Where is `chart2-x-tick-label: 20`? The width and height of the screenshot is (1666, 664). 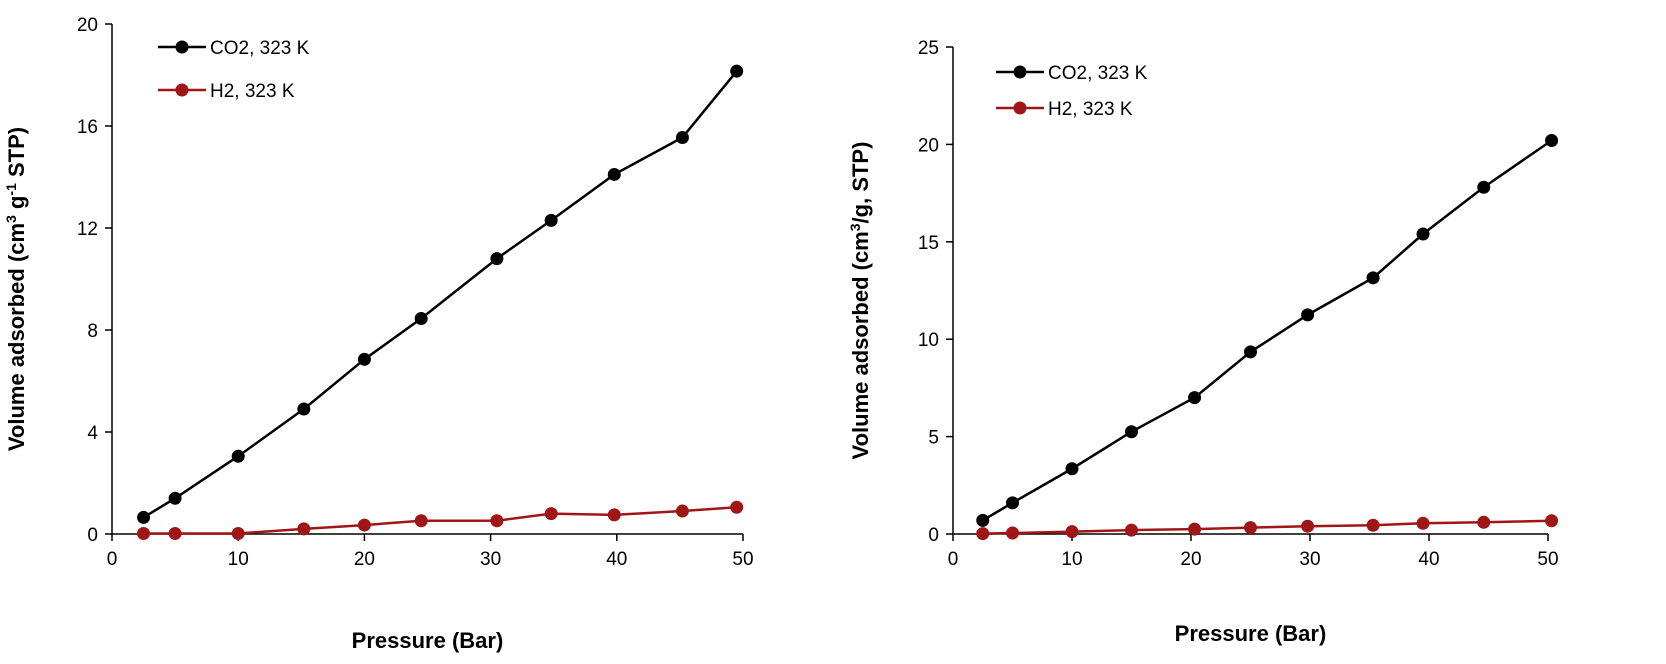 chart2-x-tick-label: 20 is located at coordinates (1190, 559).